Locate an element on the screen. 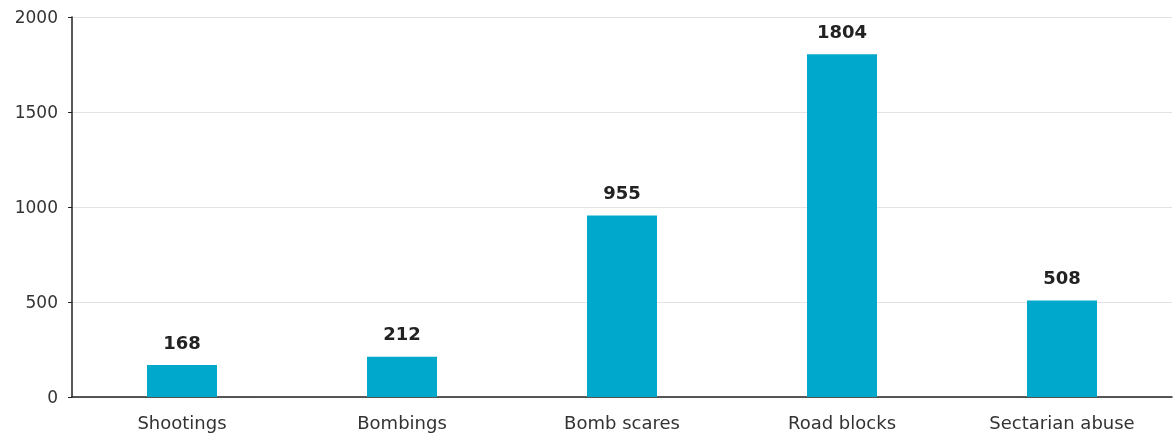  y-tick-label: 2000 is located at coordinates (36, 17).